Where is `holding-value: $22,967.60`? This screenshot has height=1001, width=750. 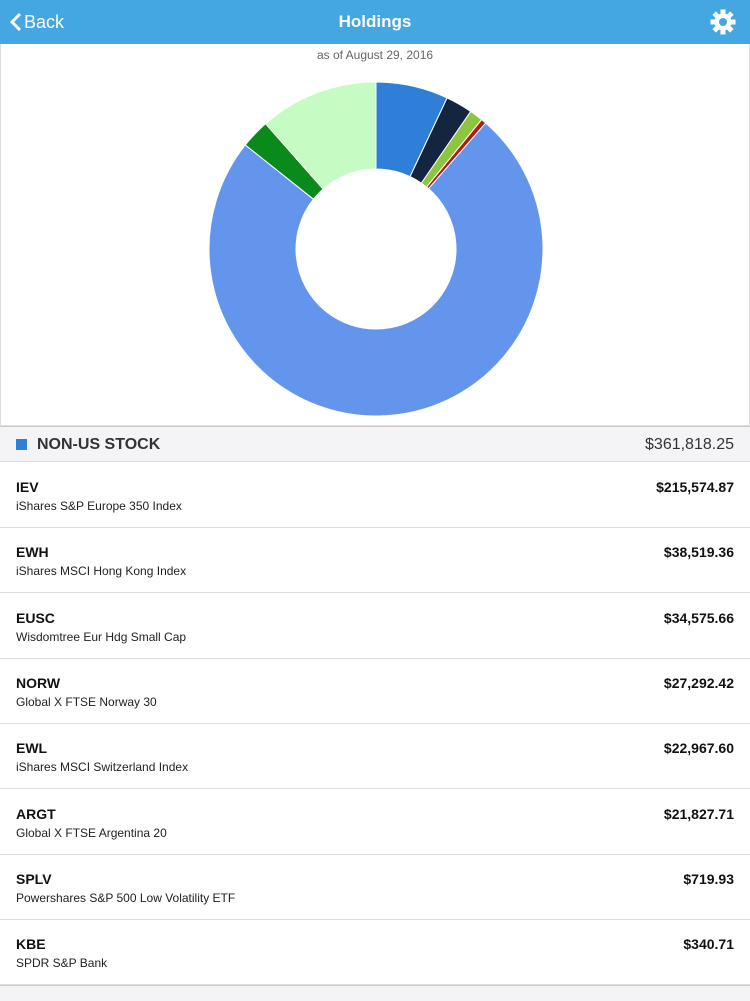 holding-value: $22,967.60 is located at coordinates (698, 748).